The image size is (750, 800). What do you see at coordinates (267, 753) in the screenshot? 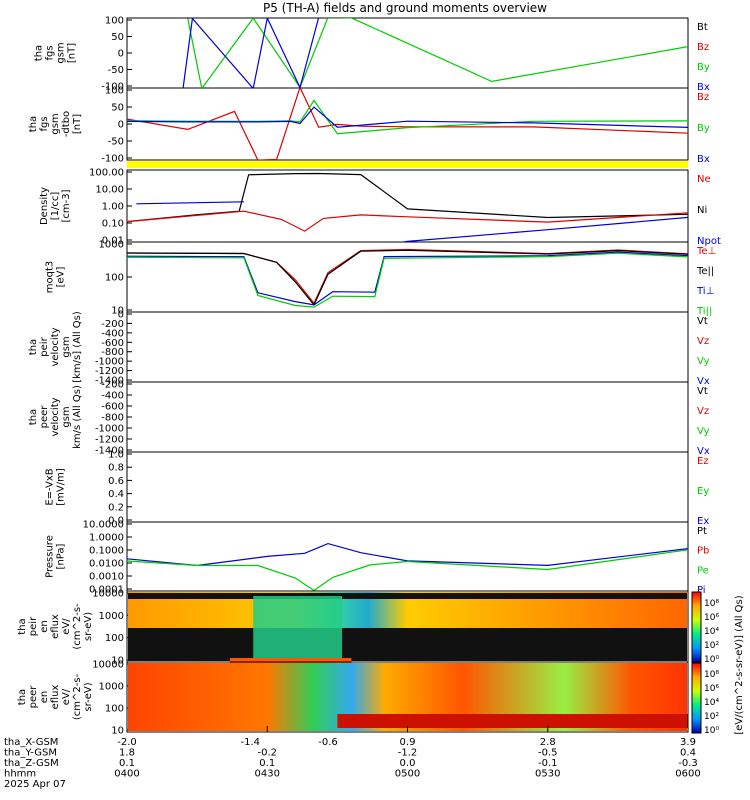
I see `x-row-value: -0.2` at bounding box center [267, 753].